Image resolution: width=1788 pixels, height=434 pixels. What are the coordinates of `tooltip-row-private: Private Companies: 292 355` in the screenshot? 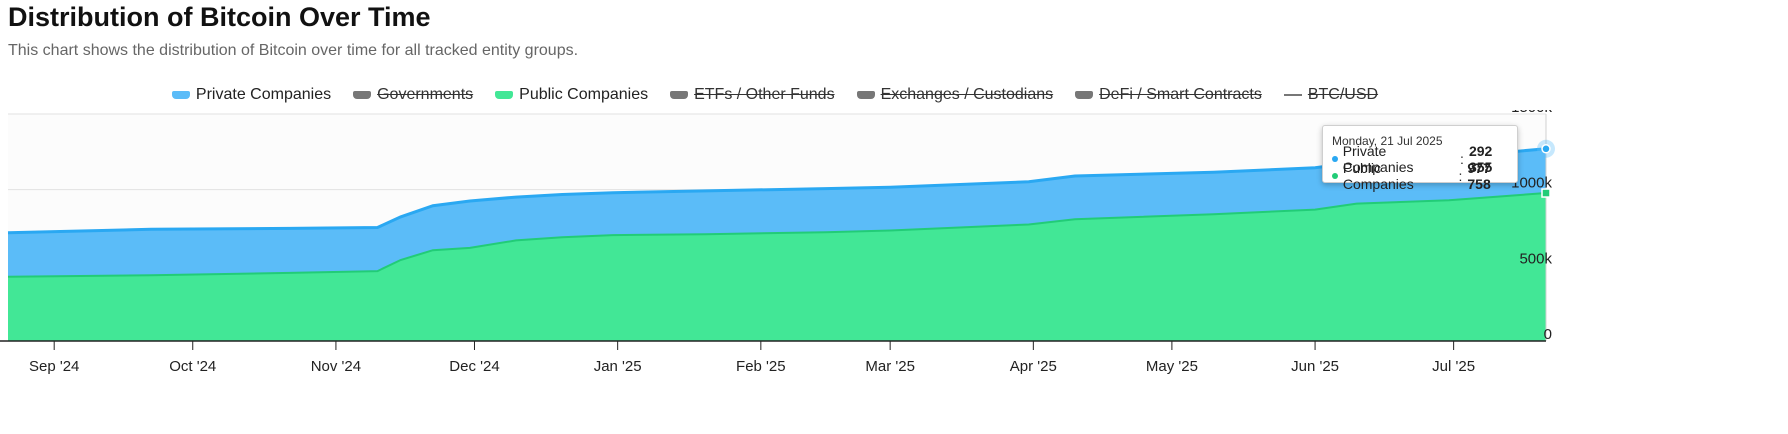 It's located at (1424, 159).